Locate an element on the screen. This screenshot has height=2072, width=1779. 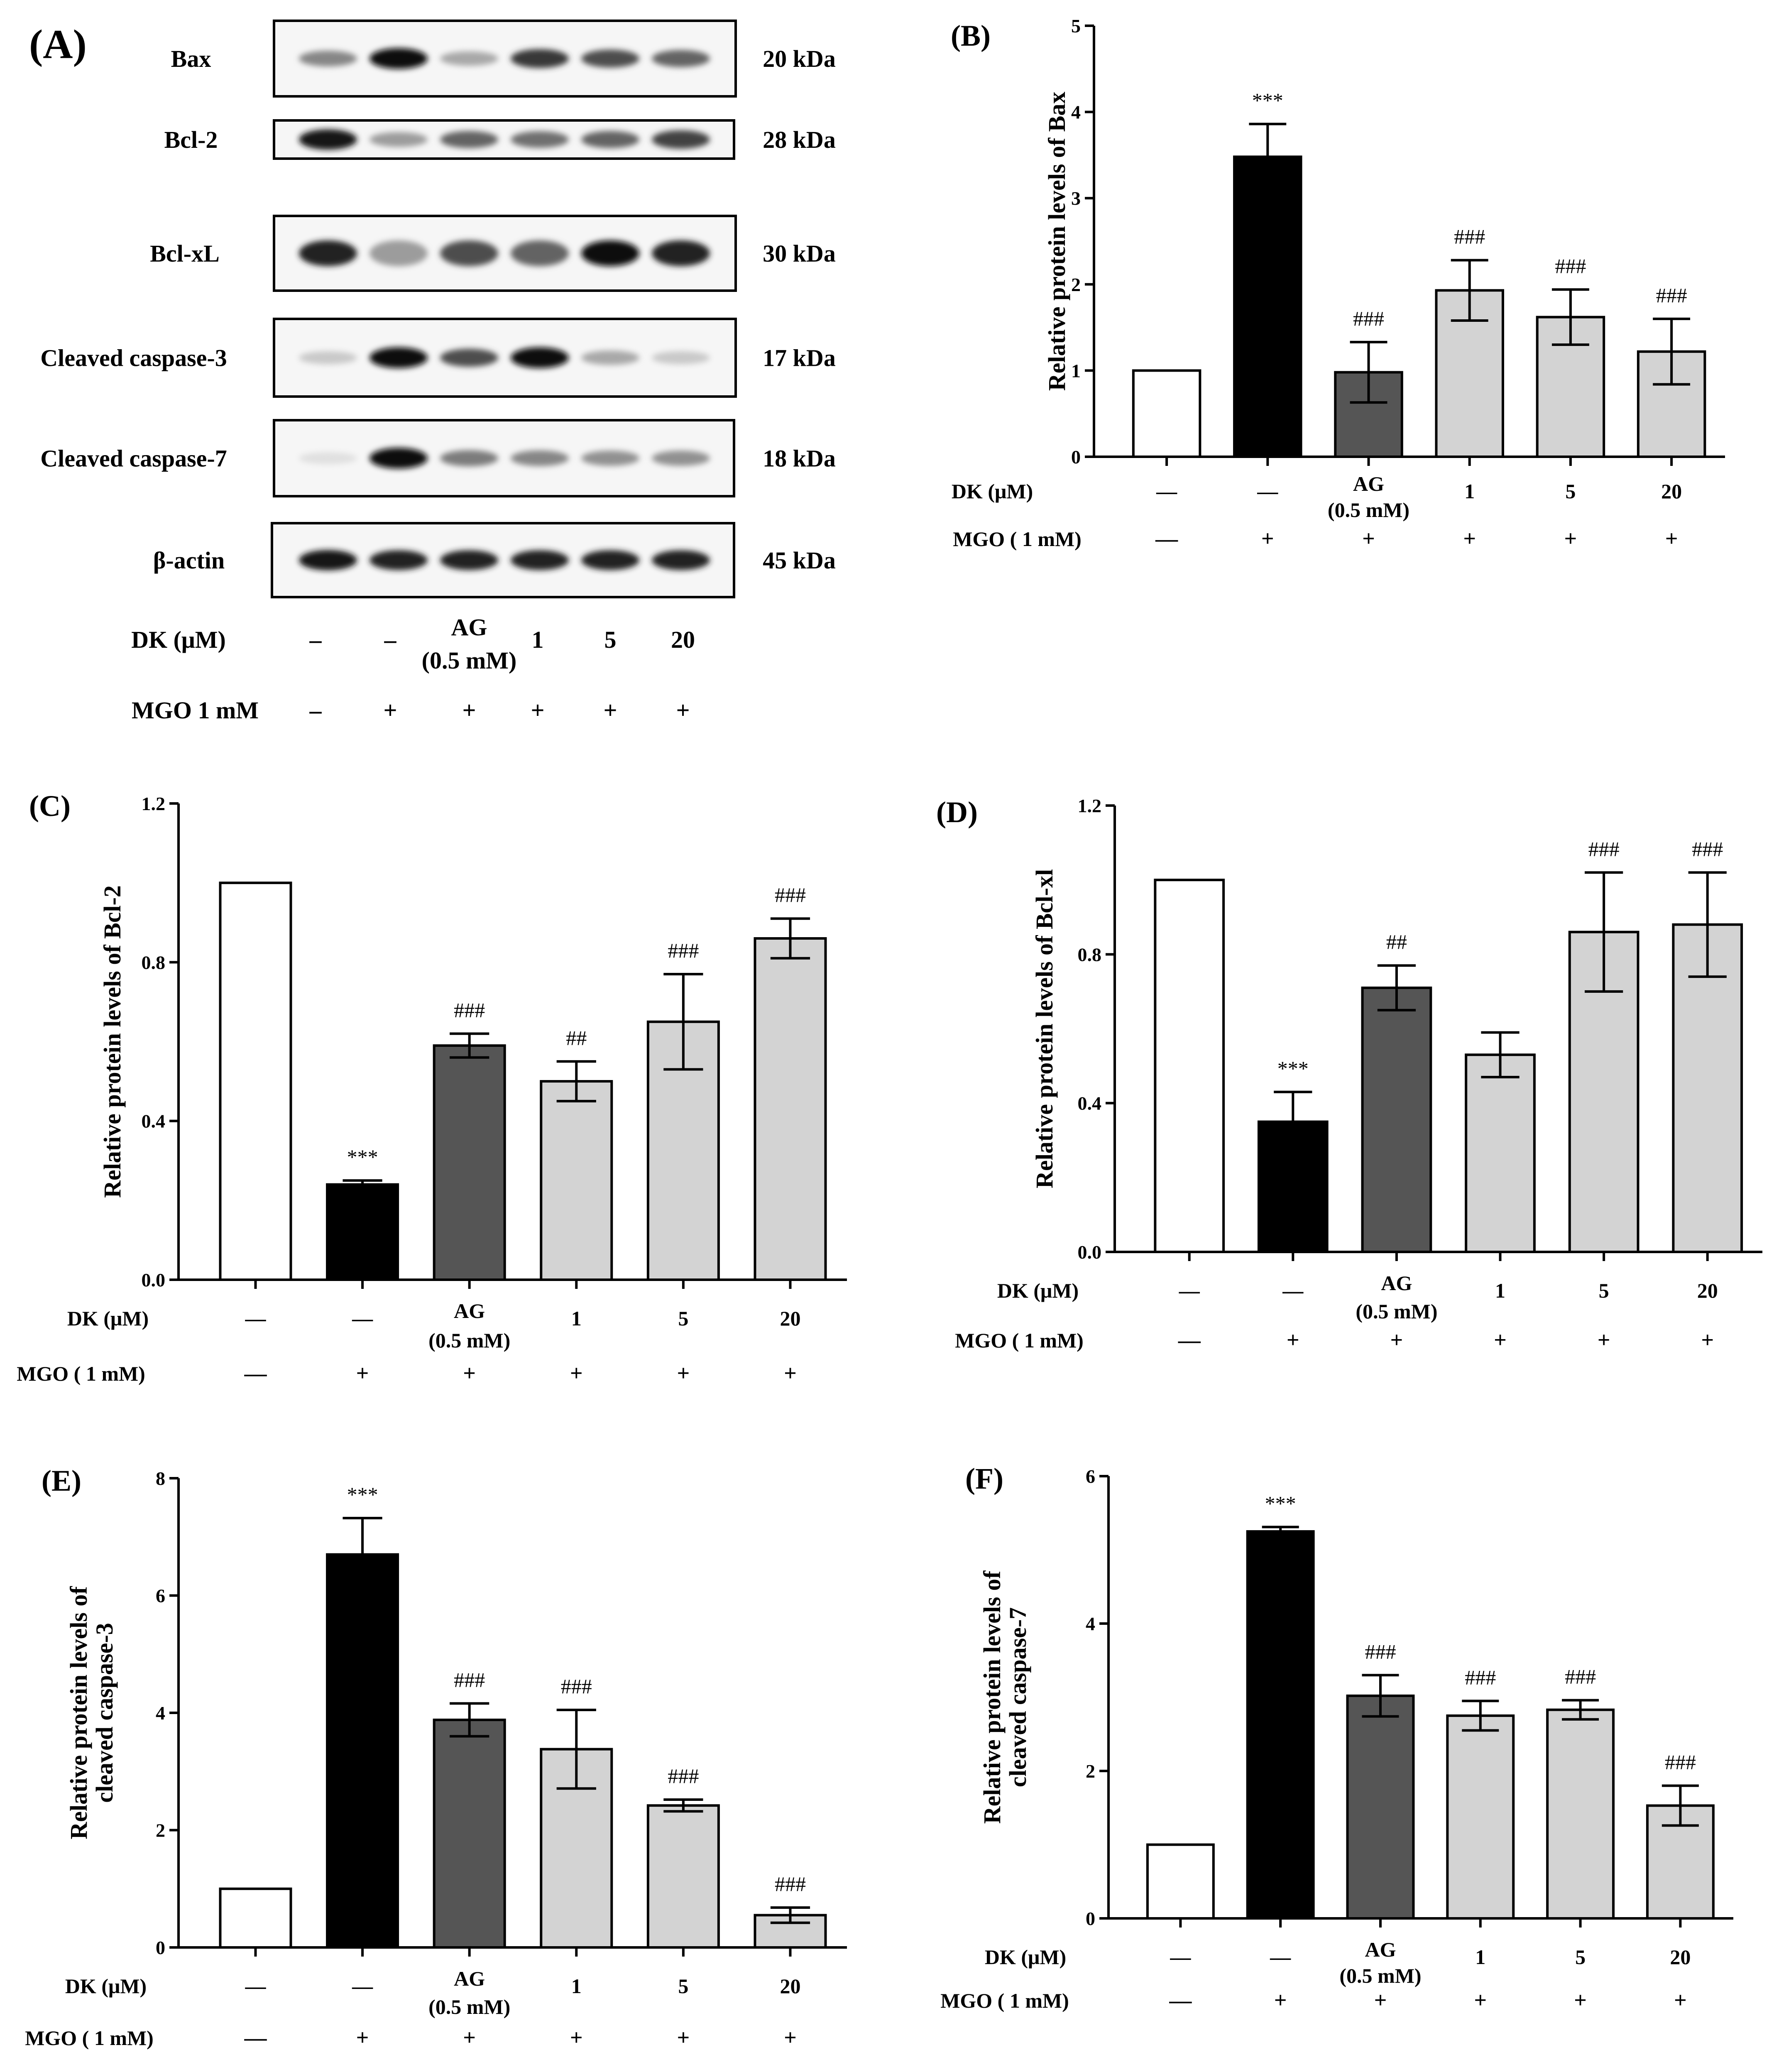
panel-letter: (F) is located at coordinates (984, 1478).